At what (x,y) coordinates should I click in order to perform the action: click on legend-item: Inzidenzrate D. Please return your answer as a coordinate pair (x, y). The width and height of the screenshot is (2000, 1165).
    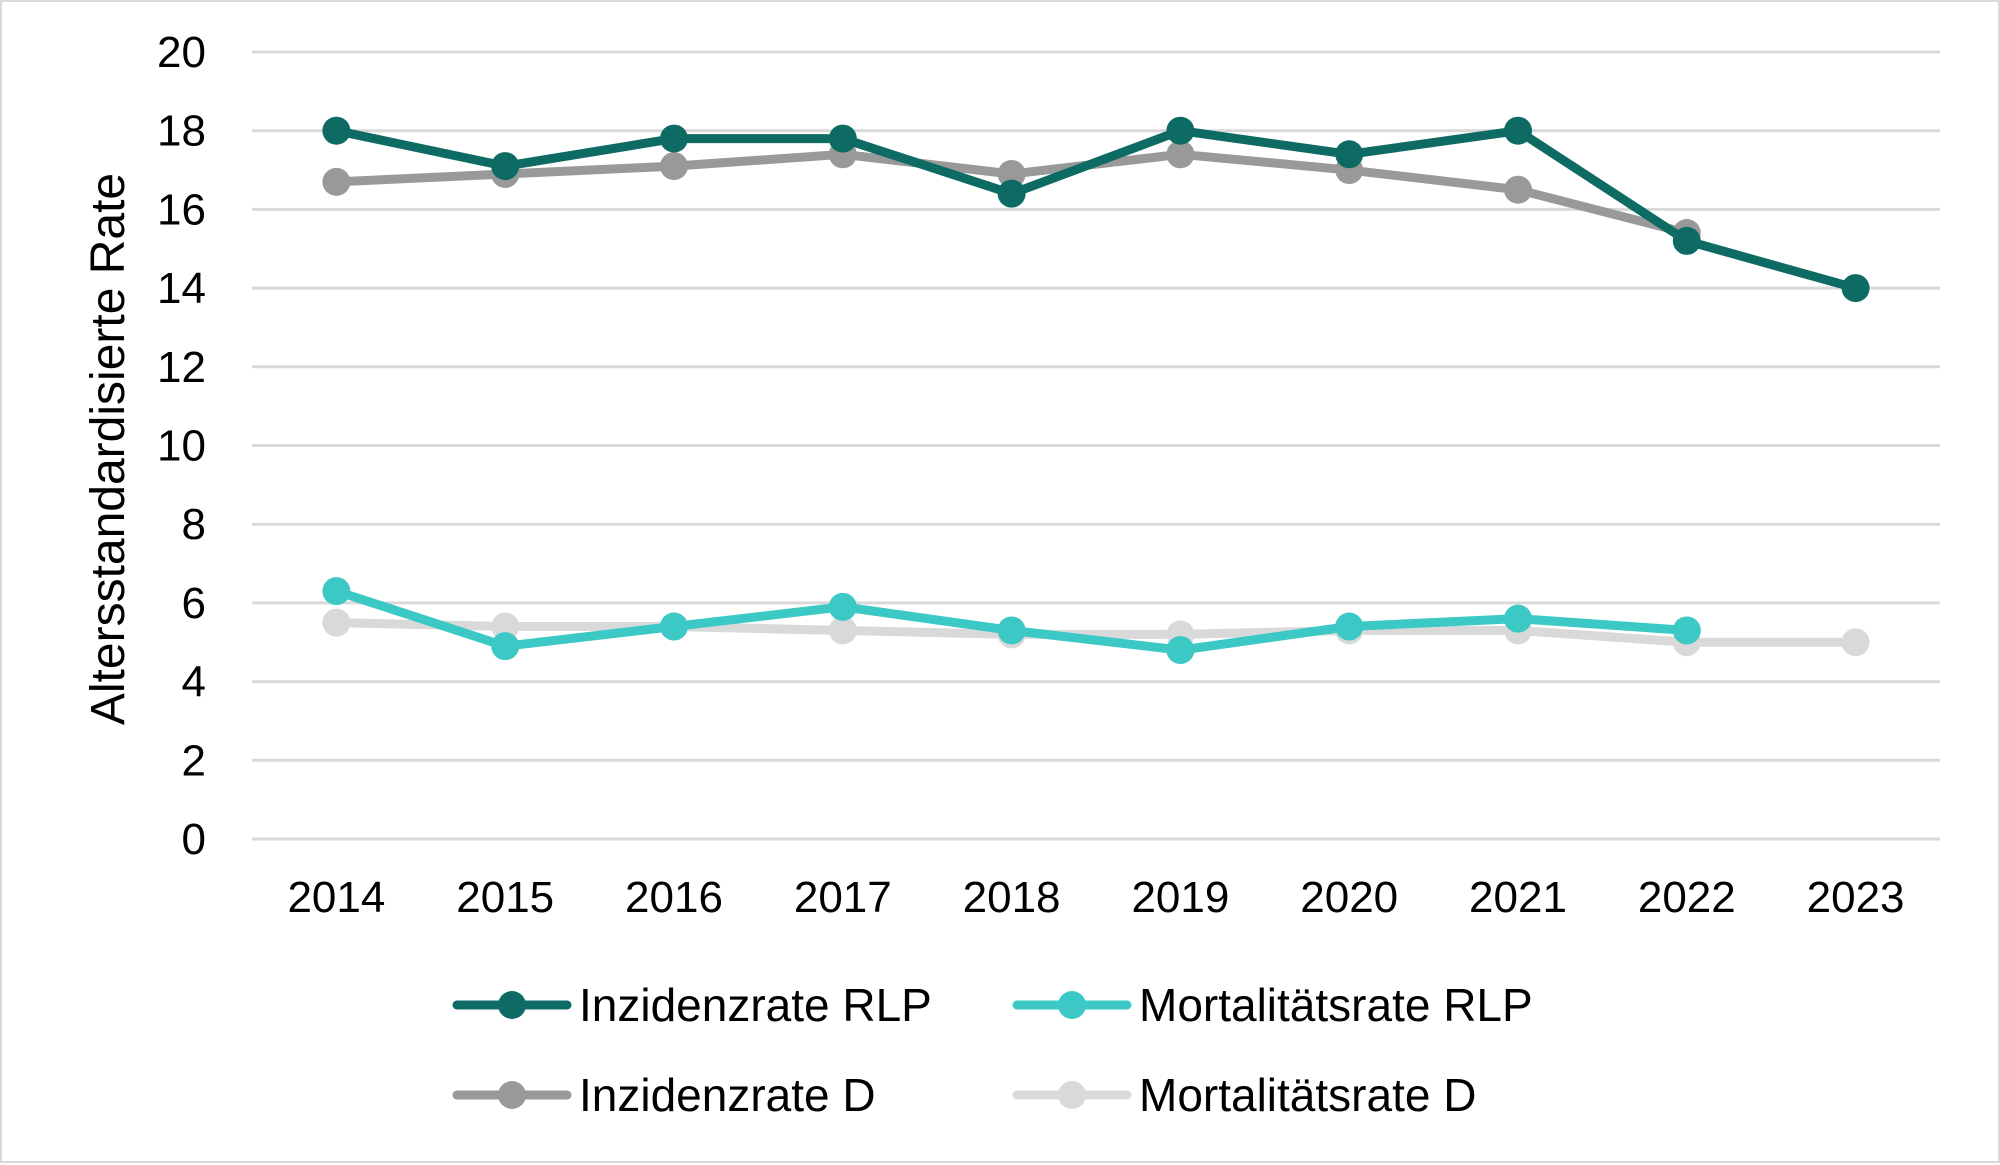
    Looking at the image, I should click on (664, 1095).